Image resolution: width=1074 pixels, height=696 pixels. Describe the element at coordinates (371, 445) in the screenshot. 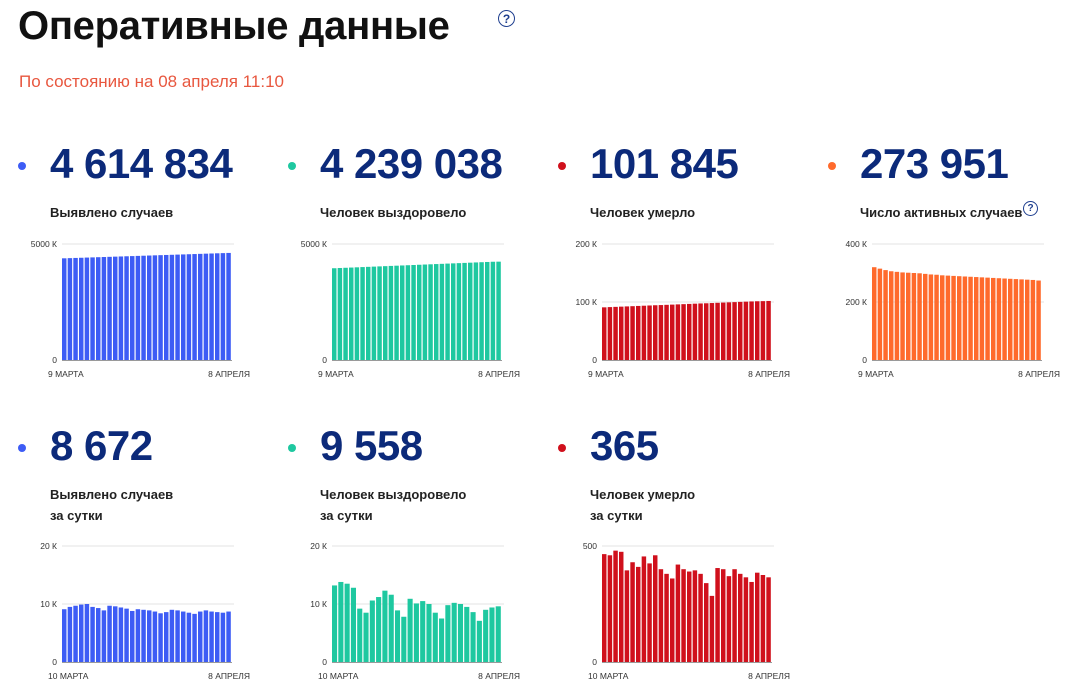

I see `stat-value: 9 558` at that location.